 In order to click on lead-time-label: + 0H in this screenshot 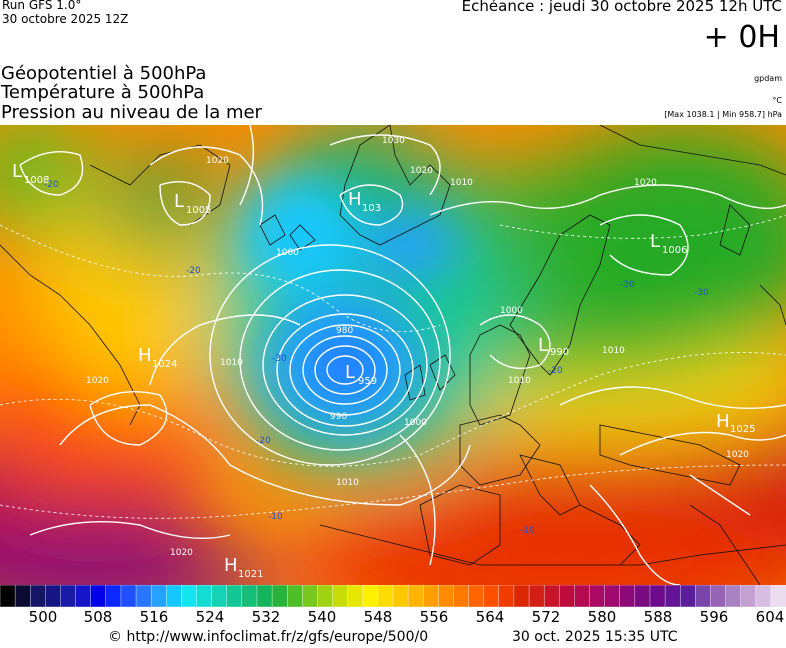, I will do `click(741, 37)`.